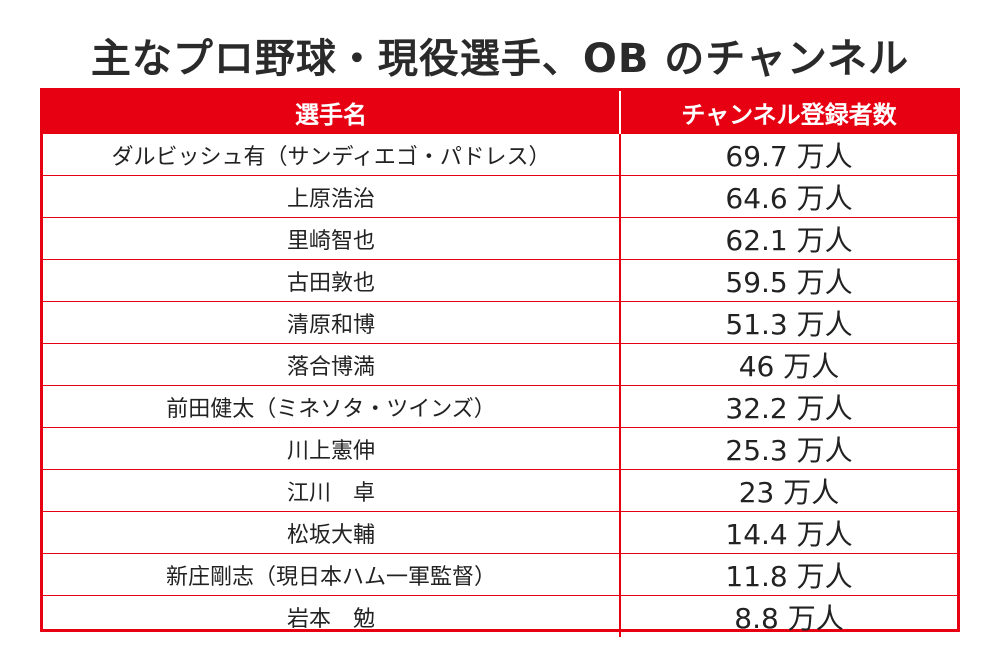  What do you see at coordinates (332, 154) in the screenshot?
I see `player-name: ダルビッシュ有（サンディエゴ・パドレス）` at bounding box center [332, 154].